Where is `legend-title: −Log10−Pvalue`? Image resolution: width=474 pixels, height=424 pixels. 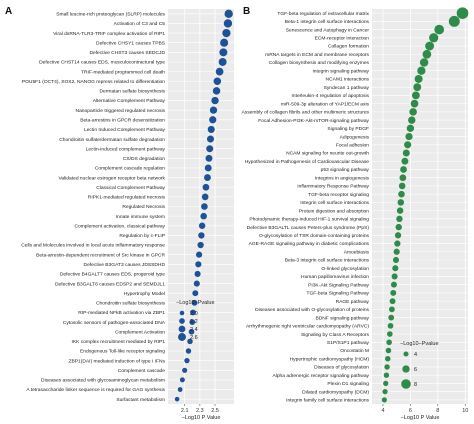
legend-title: −Log10−Pvalue is located at coordinates (195, 303).